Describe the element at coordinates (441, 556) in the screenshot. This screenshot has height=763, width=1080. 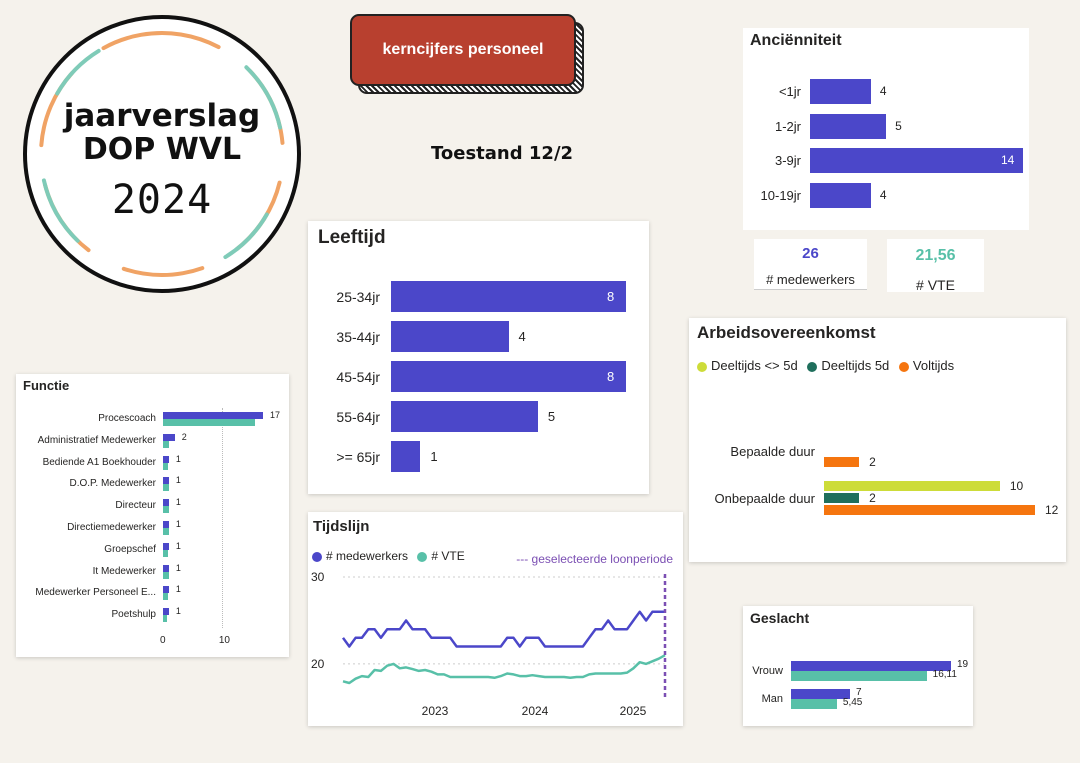
I see `tijdslijn-legend-item: # VTE` at that location.